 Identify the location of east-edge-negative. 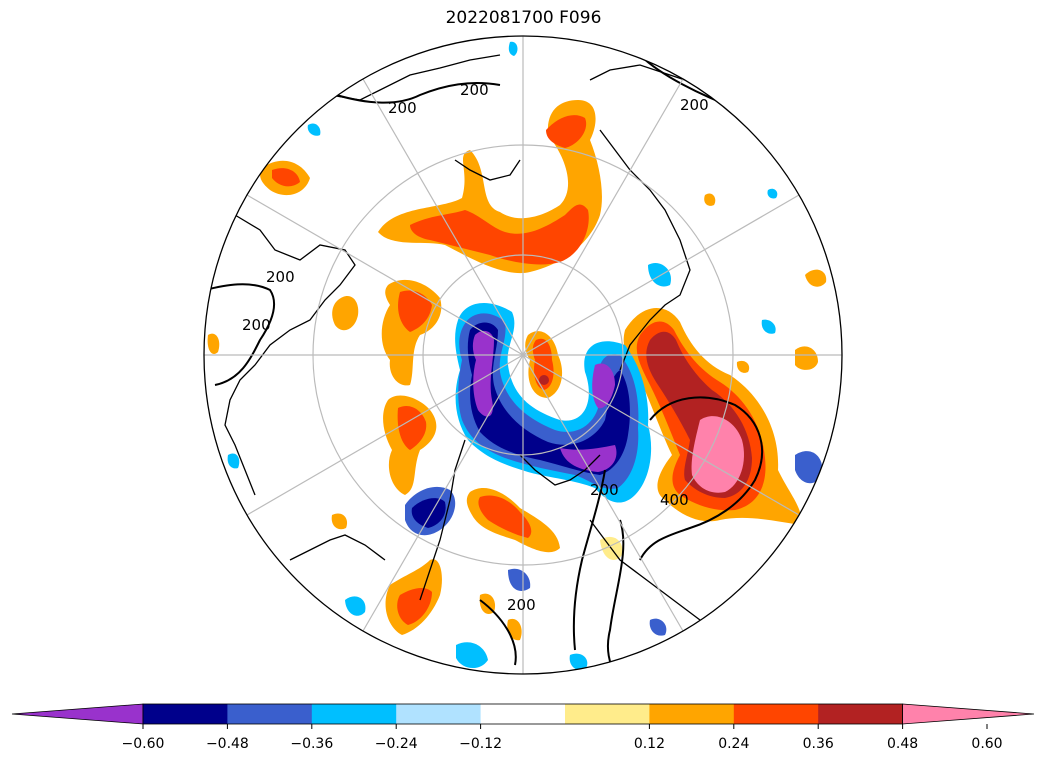
(809, 467).